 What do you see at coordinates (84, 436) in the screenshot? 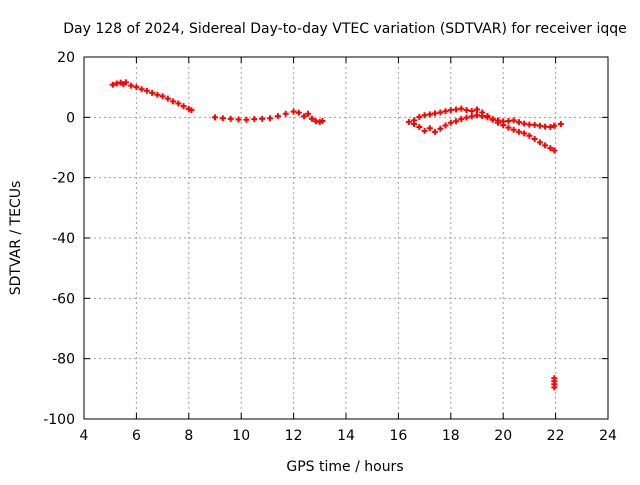
I see `x-tick-label: 4` at bounding box center [84, 436].